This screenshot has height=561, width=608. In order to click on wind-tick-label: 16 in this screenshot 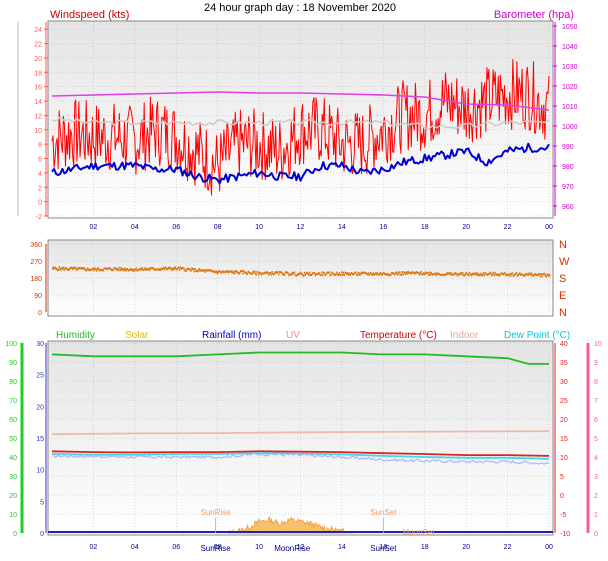, I will do `click(38, 88)`.